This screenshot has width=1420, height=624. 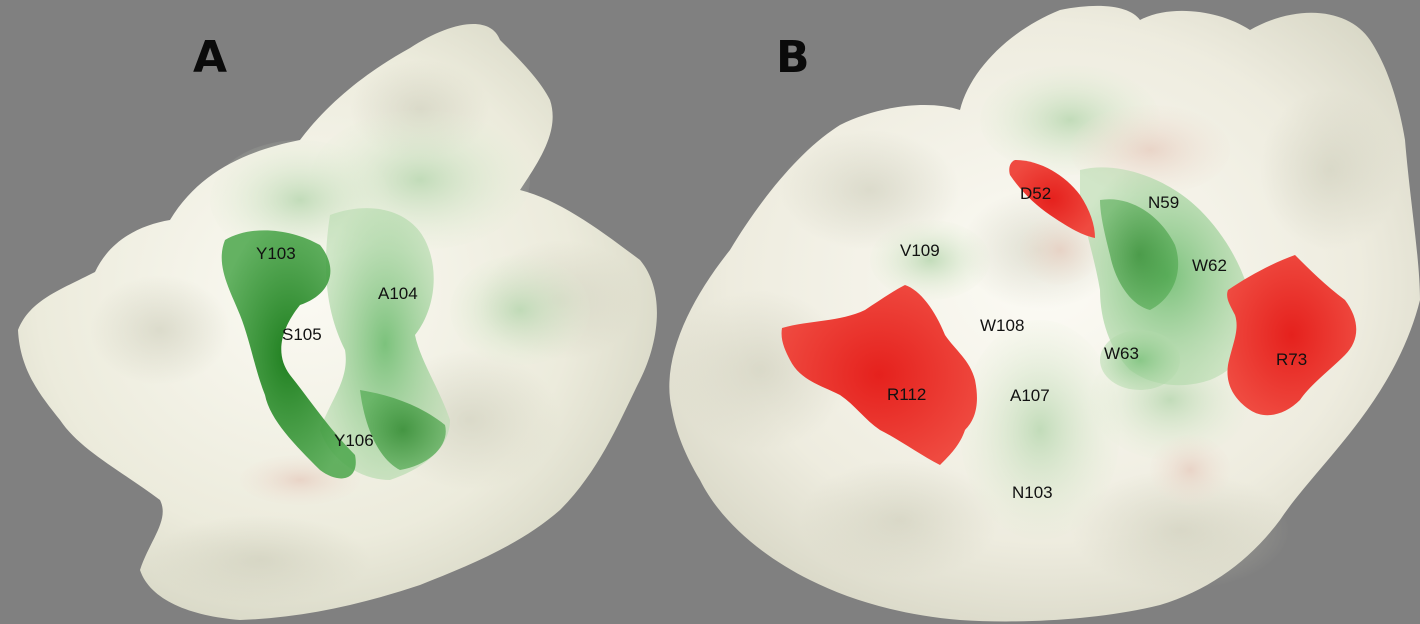 I want to click on residue-label: V109, so click(x=920, y=250).